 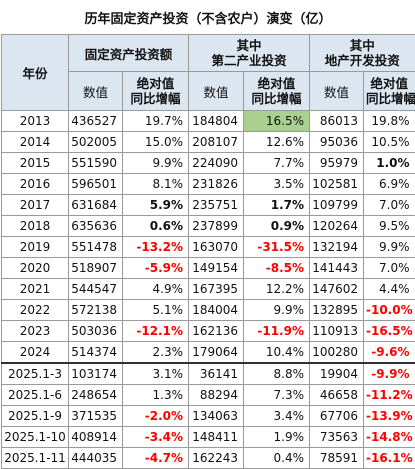 What do you see at coordinates (155, 289) in the screenshot?
I see `growth-cell: 4.9%` at bounding box center [155, 289].